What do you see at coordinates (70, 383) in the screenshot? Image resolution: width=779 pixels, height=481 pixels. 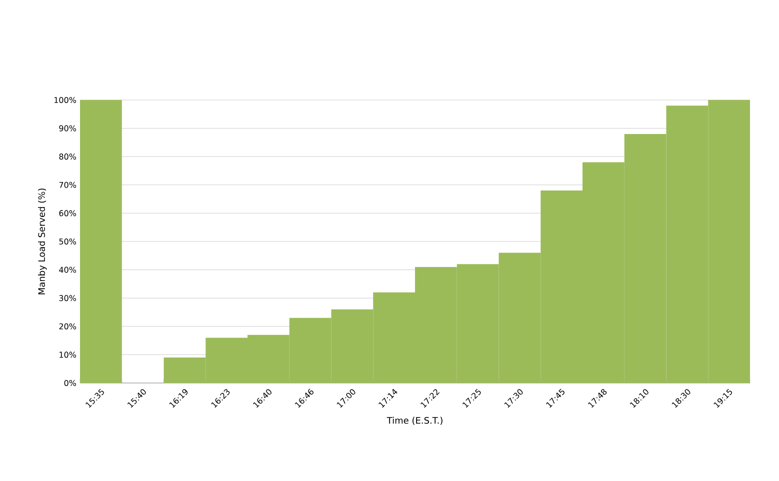 I see `y-tick-label: 0%` at bounding box center [70, 383].